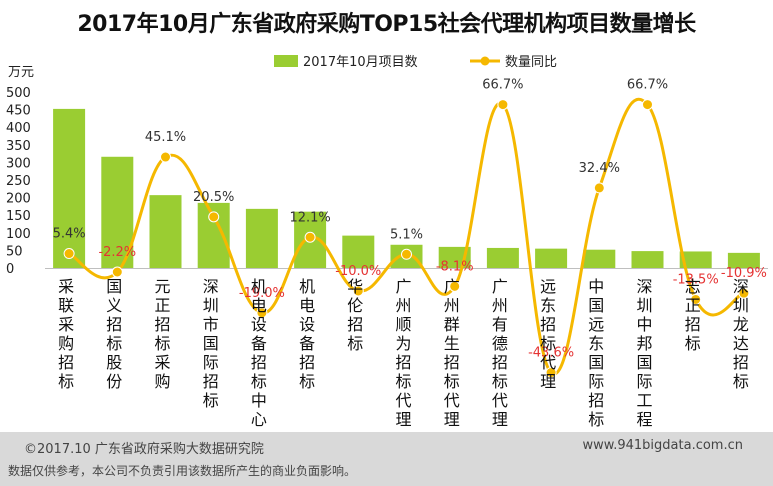 The width and height of the screenshot is (773, 486). What do you see at coordinates (485, 61) in the screenshot?
I see `legend-swatch-marker` at bounding box center [485, 61].